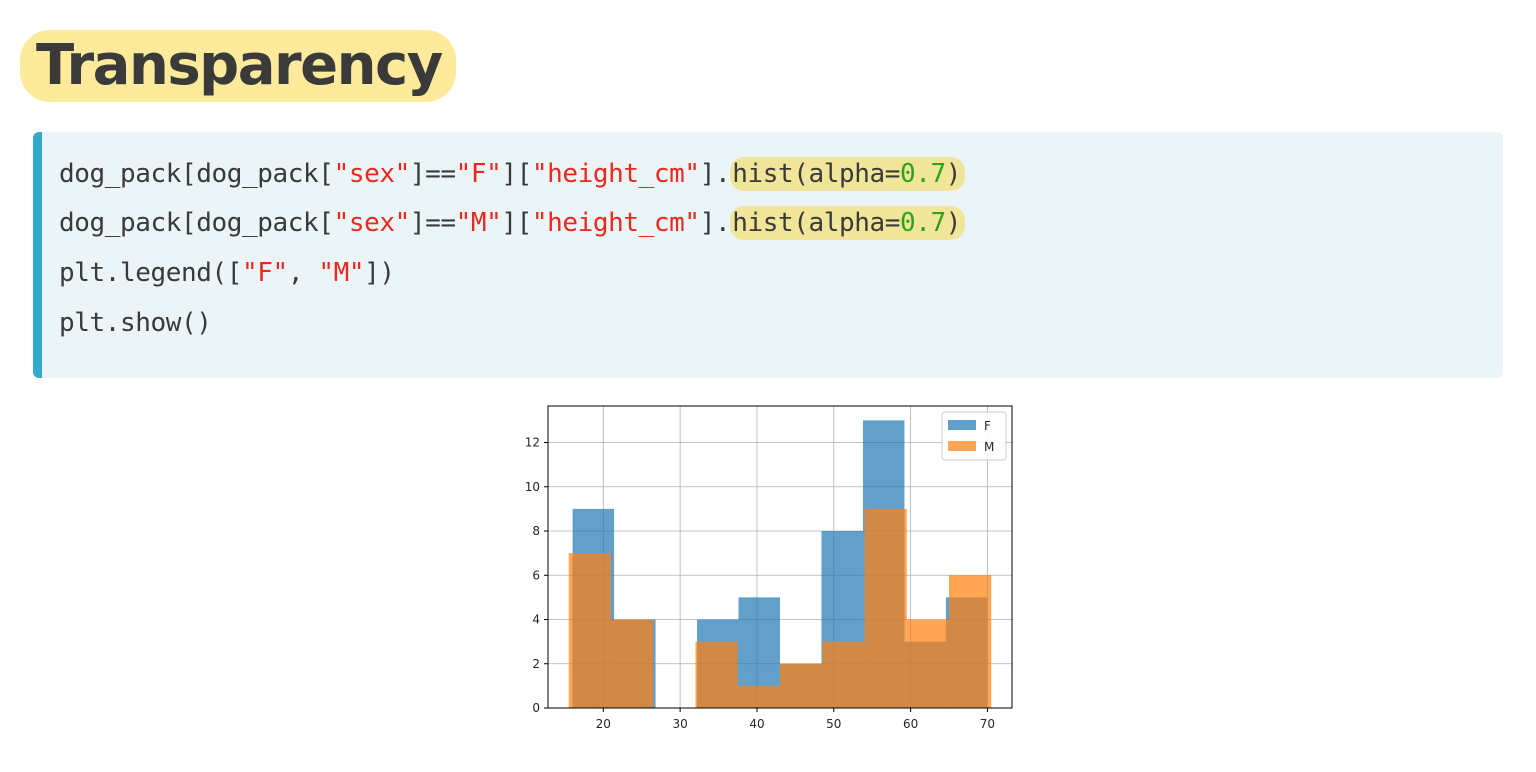 The width and height of the screenshot is (1536, 772). I want to click on histogram-chart: 20 30 40 50 60 70 0 2 4 6 8 10 12 FM, so click(769, 568).